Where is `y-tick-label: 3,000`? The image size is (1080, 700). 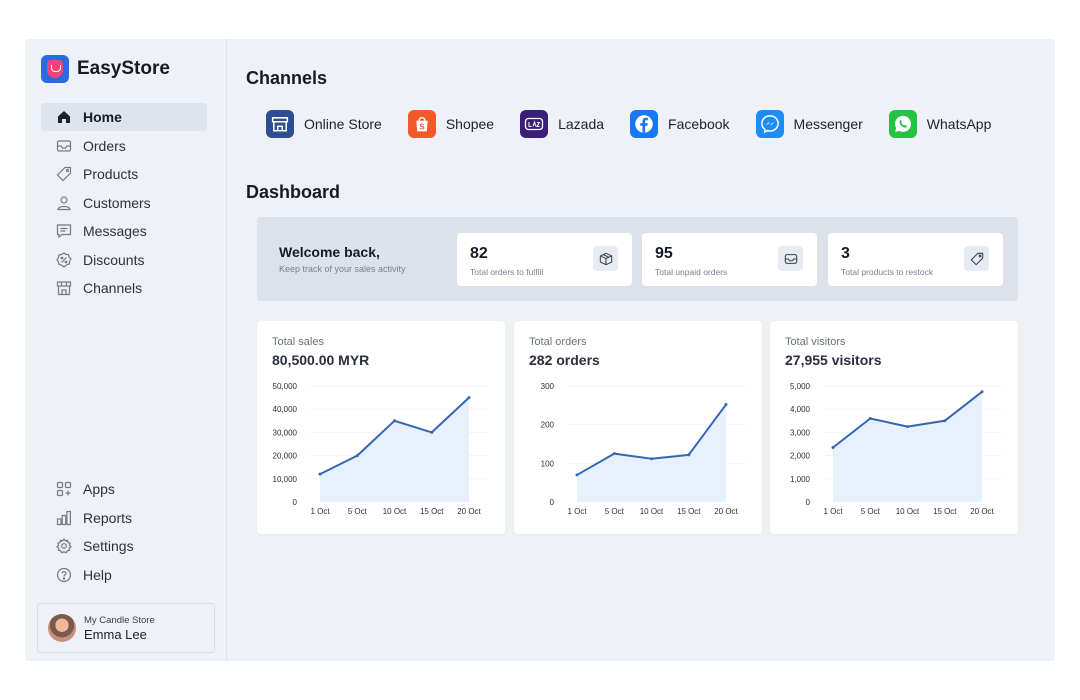 y-tick-label: 3,000 is located at coordinates (800, 432).